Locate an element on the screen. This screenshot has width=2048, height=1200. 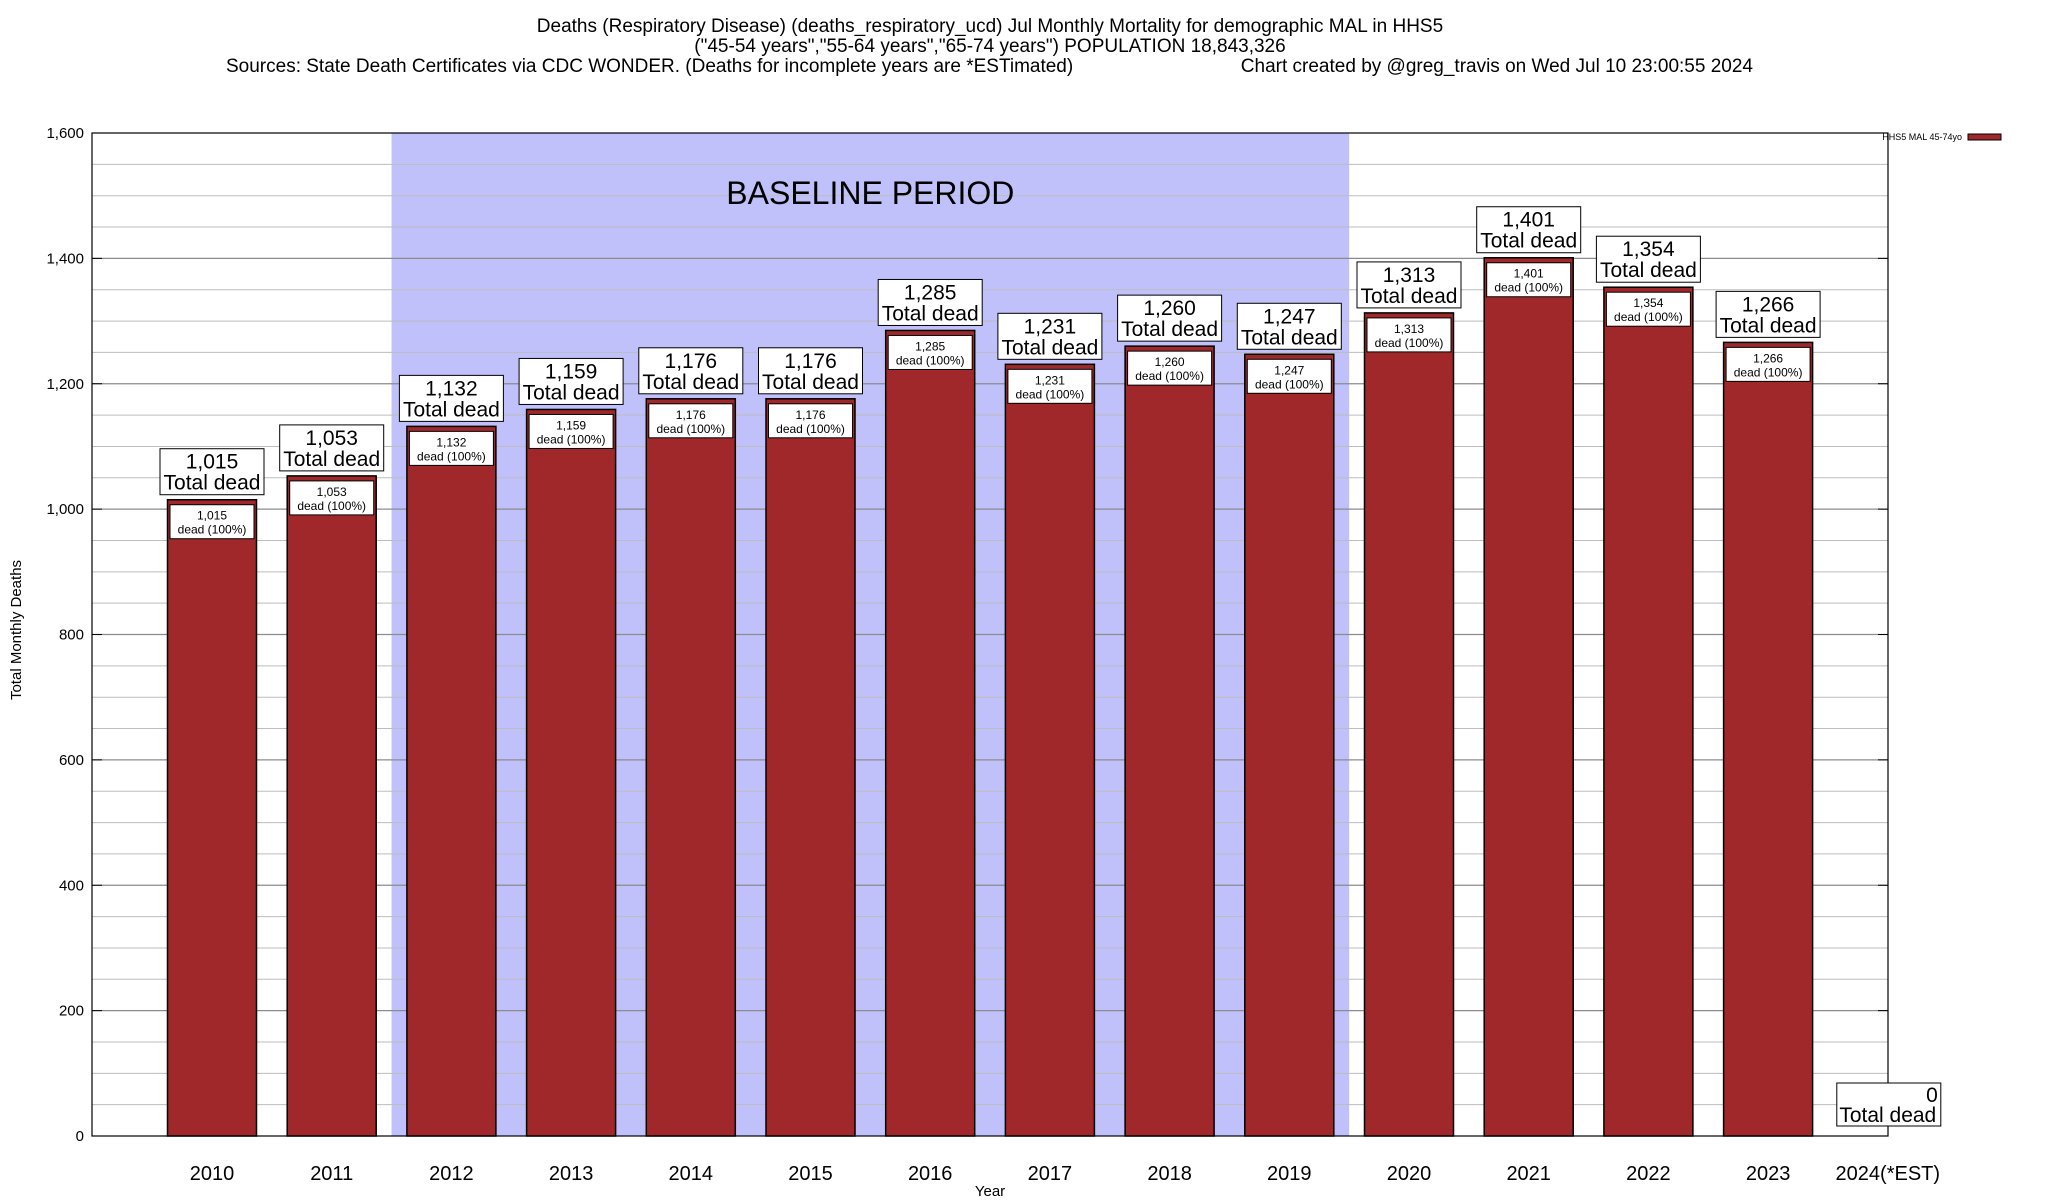
x-tick-label: 2018 is located at coordinates (1169, 1174).